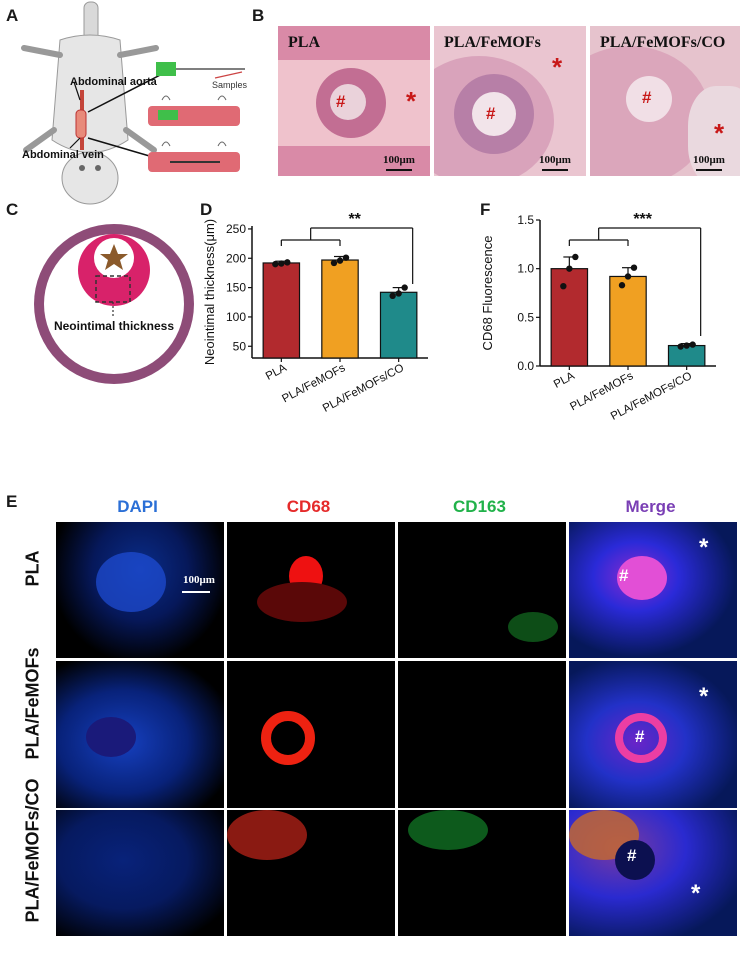  I want to click on significance-label: **, so click(354, 219).